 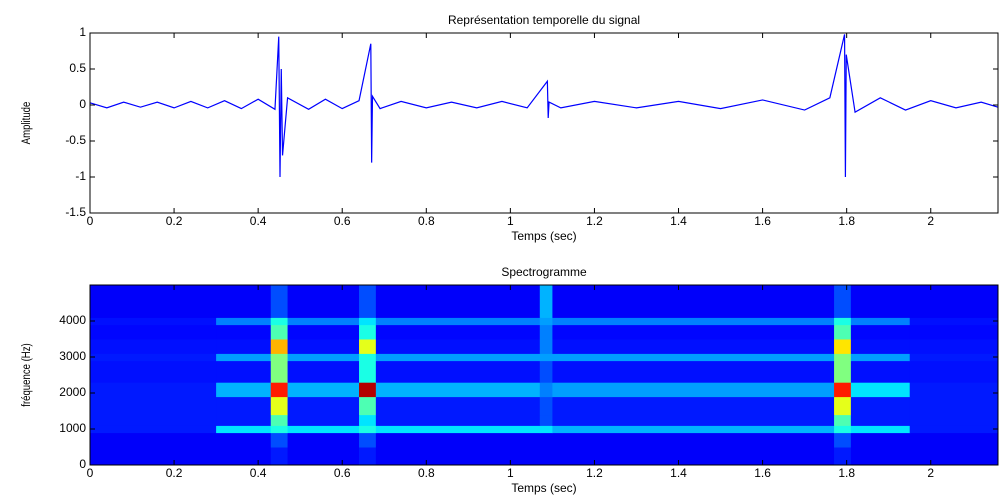 I want to click on y-tick-label: 0, so click(x=82, y=104).